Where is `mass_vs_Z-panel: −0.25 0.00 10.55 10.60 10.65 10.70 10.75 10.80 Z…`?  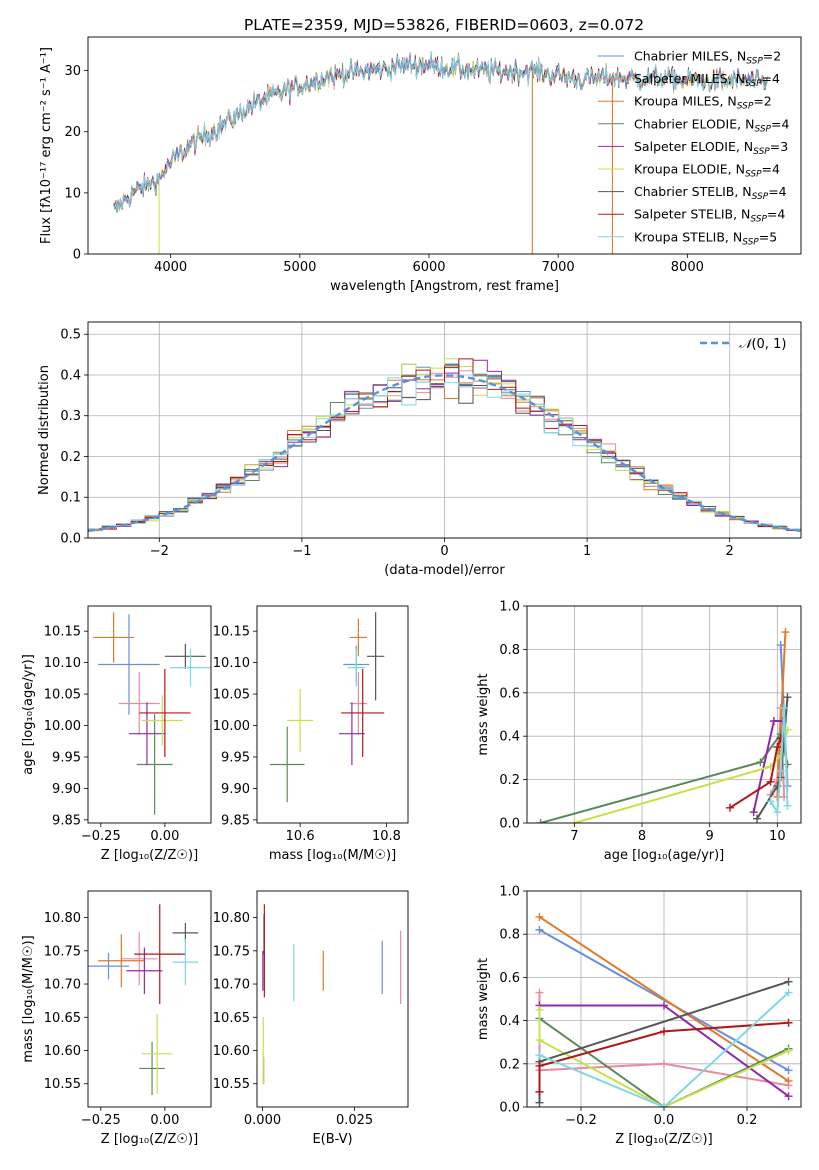
mass_vs_Z-panel: −0.25 0.00 10.55 10.60 10.65 10.70 10.75 10.80 Z… is located at coordinates (116, 1018).